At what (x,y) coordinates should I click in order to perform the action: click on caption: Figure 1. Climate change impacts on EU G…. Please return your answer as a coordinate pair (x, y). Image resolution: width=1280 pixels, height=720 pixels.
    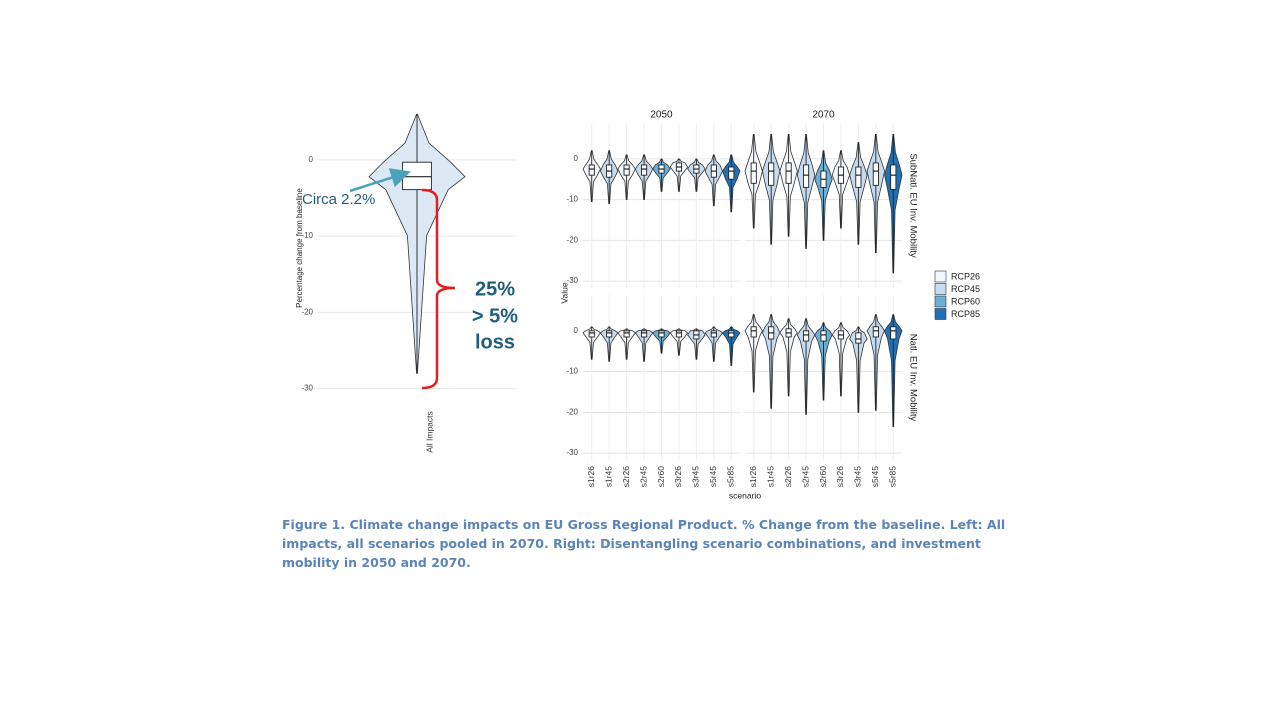
    Looking at the image, I should click on (644, 543).